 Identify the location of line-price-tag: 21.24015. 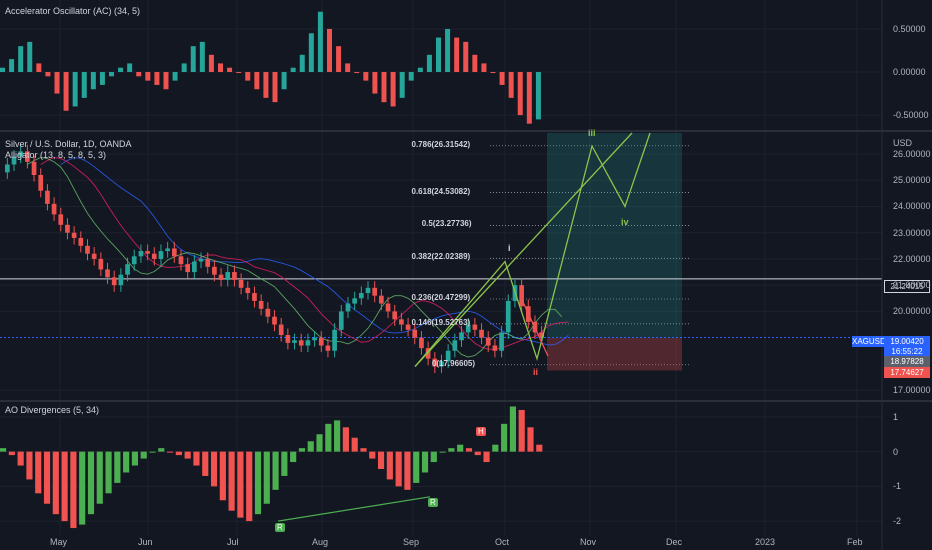
(907, 286).